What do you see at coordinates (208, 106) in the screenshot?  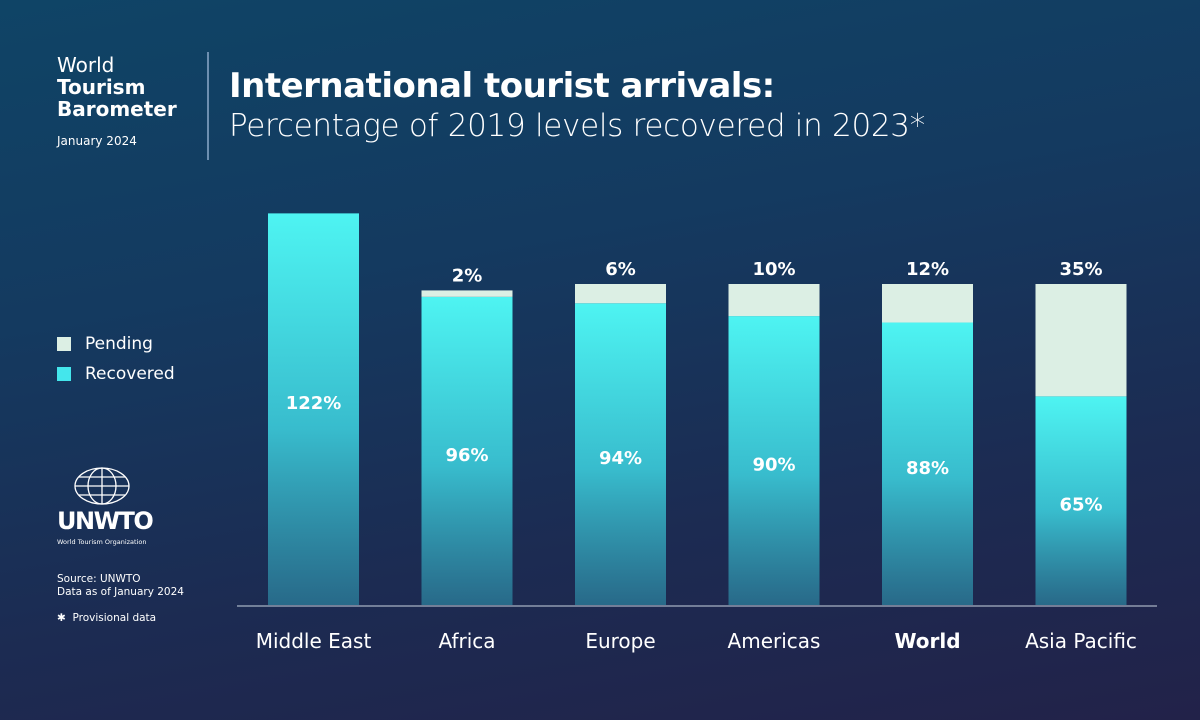 I see `divider` at bounding box center [208, 106].